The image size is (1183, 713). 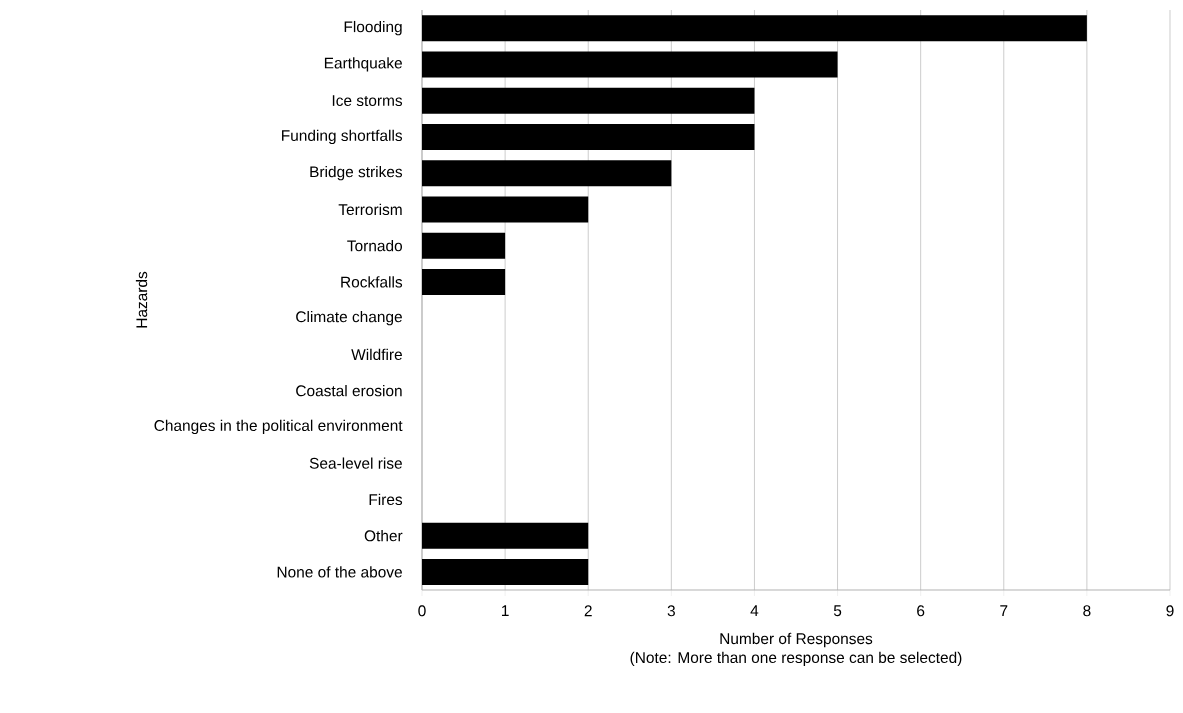 What do you see at coordinates (386, 499) in the screenshot?
I see `y-tick-label: Fires` at bounding box center [386, 499].